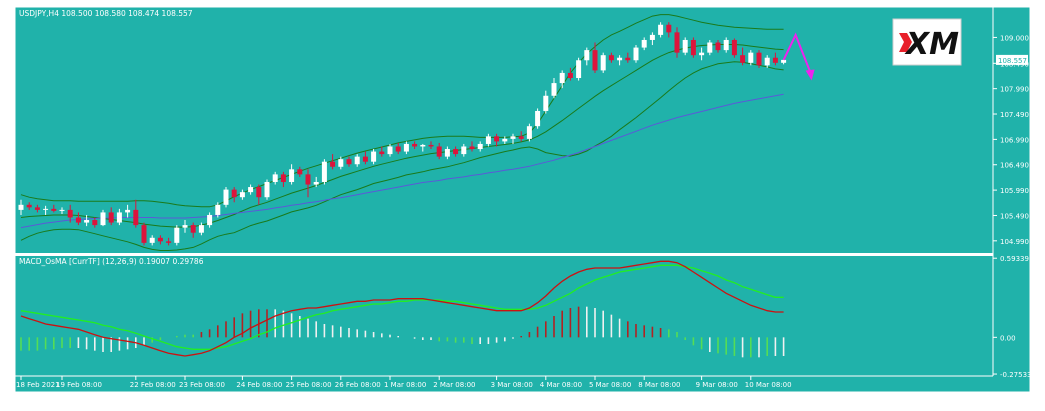  What do you see at coordinates (405, 385) in the screenshot?
I see `time-axis-label: 1 Mar 08:00` at bounding box center [405, 385].